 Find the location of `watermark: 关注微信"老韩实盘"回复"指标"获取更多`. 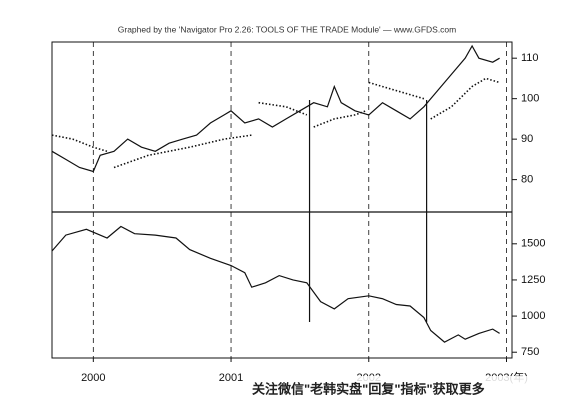

watermark: 关注微信"老韩实盘"回复"指标"获取更多 is located at coordinates (368, 388).